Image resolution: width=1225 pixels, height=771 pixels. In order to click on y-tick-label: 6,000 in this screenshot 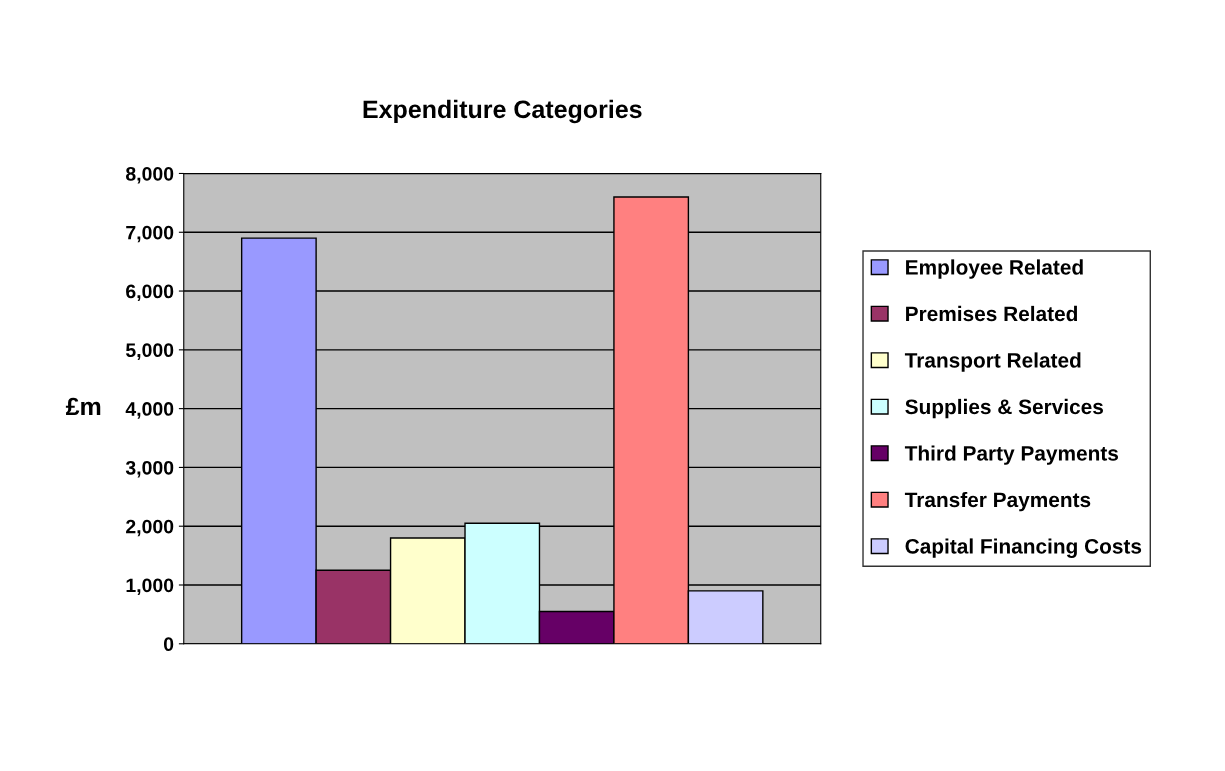, I will do `click(150, 293)`.